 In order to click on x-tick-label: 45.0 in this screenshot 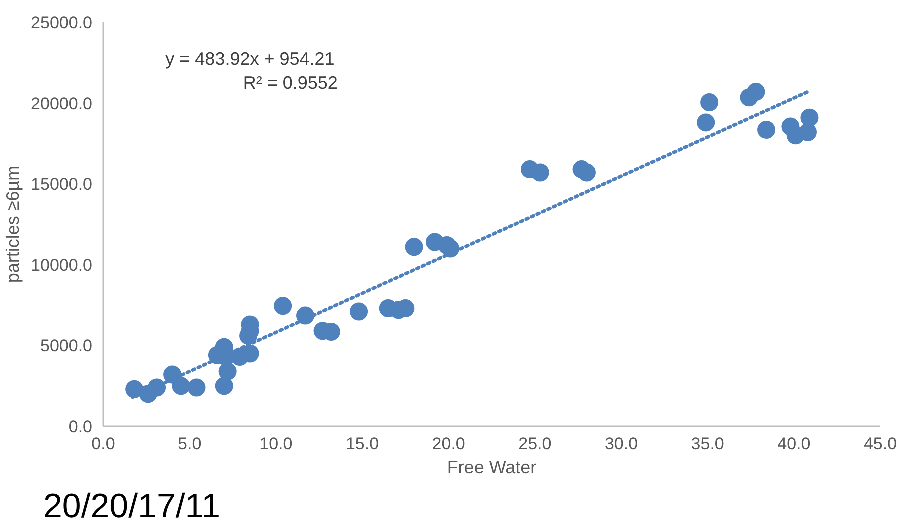, I will do `click(881, 444)`.